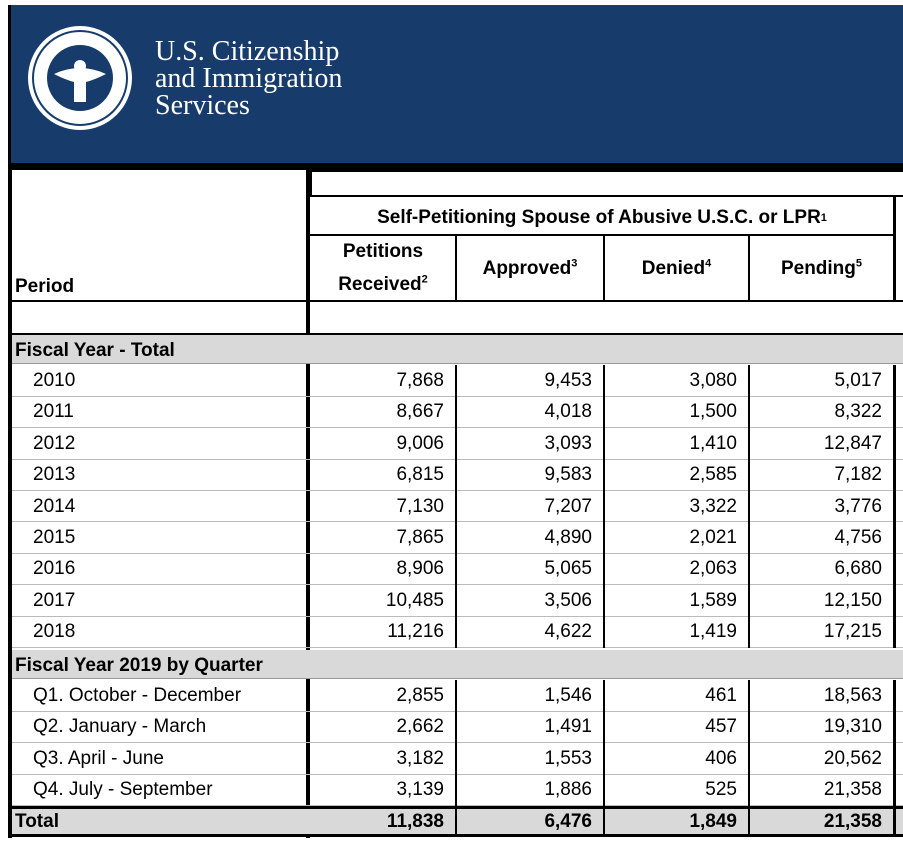 The image size is (903, 866). Describe the element at coordinates (852, 696) in the screenshot. I see `cell-value: 18,563` at that location.